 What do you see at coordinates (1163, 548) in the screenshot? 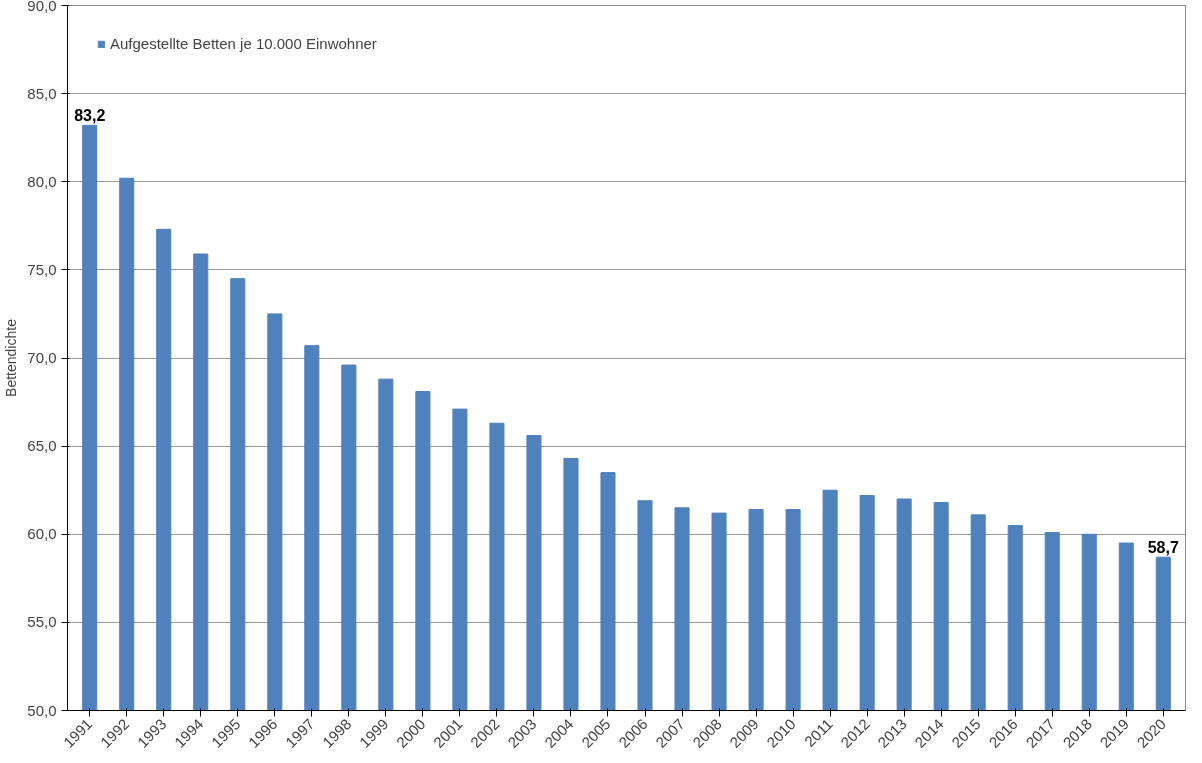
I see `data-label: 58,7` at bounding box center [1163, 548].